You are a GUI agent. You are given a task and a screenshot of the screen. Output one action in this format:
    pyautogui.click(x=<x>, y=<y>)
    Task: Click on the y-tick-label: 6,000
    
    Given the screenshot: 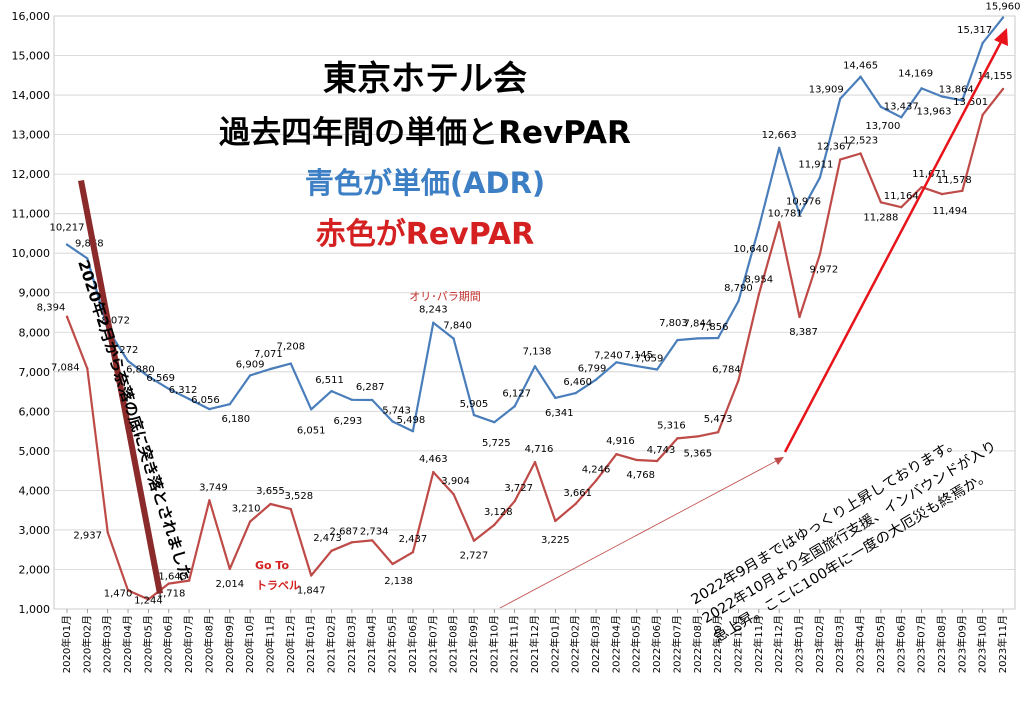 What is the action you would take?
    pyautogui.click(x=35, y=411)
    